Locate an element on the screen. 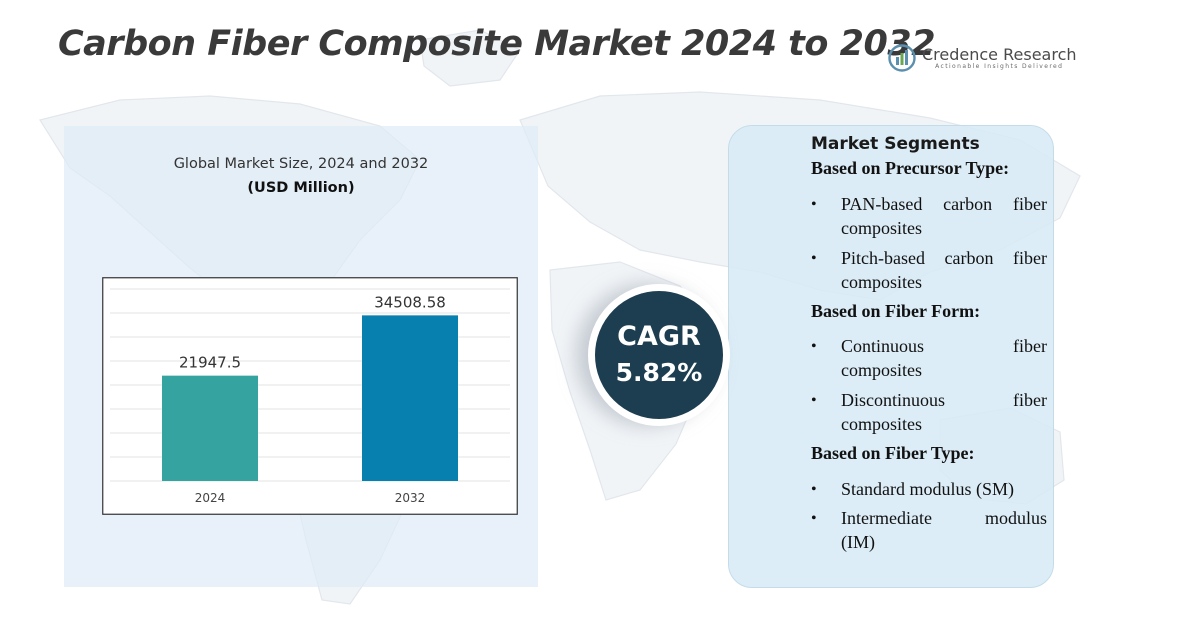 This screenshot has height=618, width=1201. segment-item-line: Discontinuous fiber is located at coordinates (944, 400).